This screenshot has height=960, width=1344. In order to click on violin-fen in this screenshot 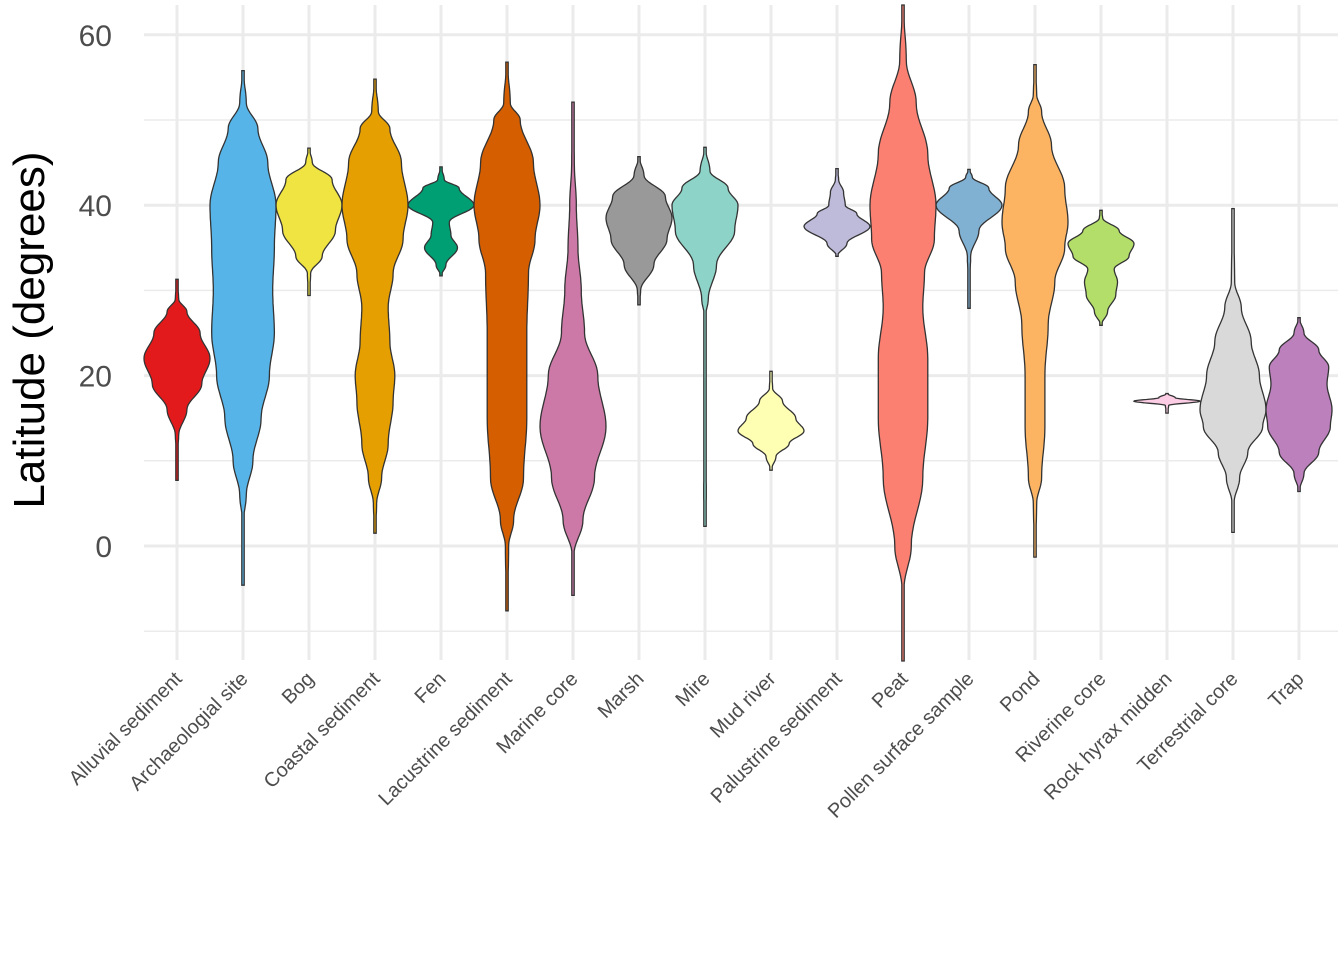, I will do `click(441, 221)`.